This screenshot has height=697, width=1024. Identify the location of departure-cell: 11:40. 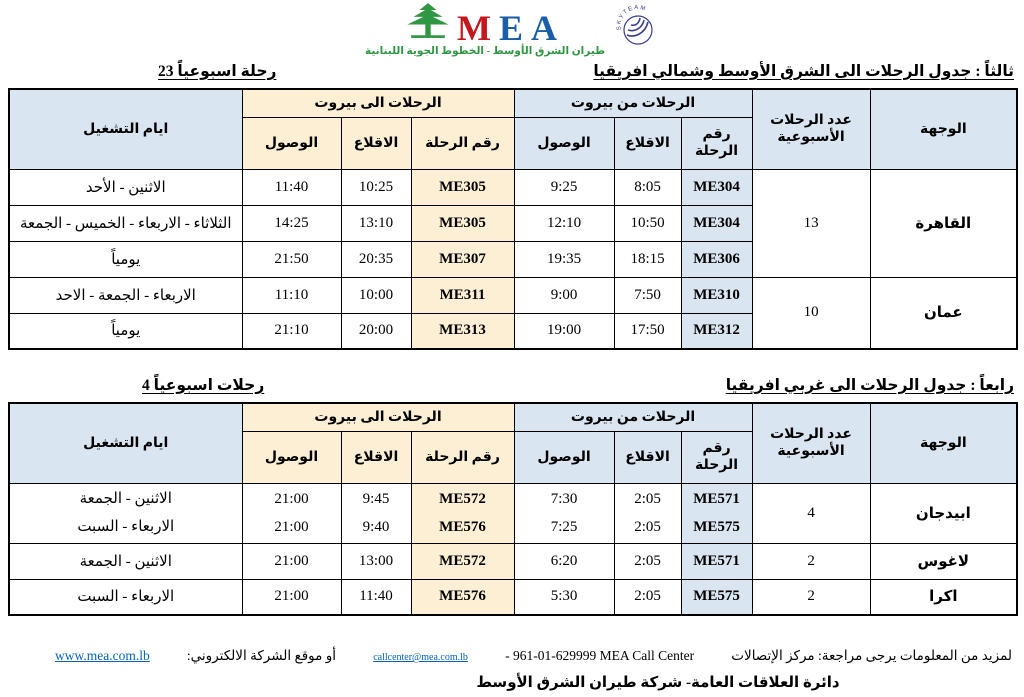
(376, 597).